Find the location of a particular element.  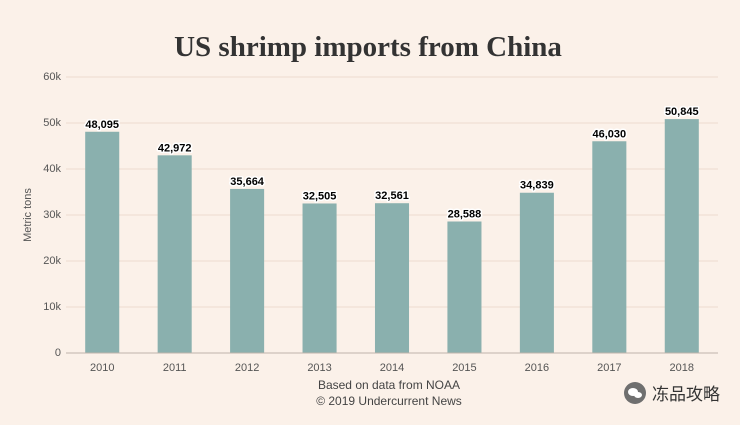

bar-2010 is located at coordinates (102, 242).